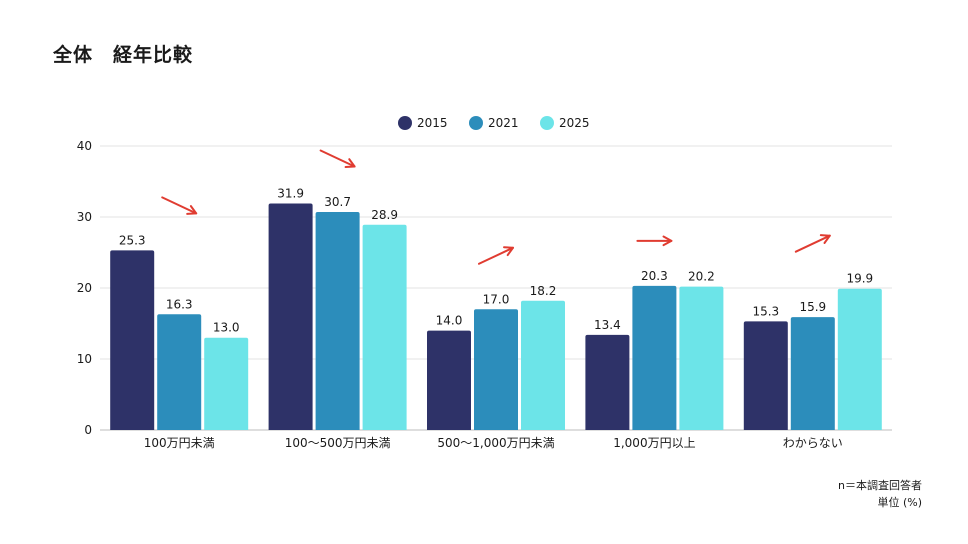  Describe the element at coordinates (84, 288) in the screenshot. I see `y-tick-label: 20` at that location.